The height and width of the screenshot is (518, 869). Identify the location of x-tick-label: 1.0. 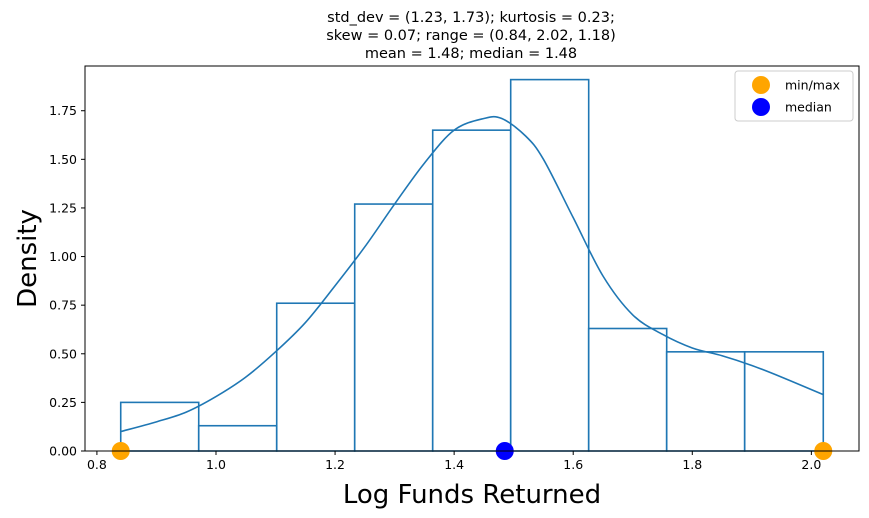
(216, 464).